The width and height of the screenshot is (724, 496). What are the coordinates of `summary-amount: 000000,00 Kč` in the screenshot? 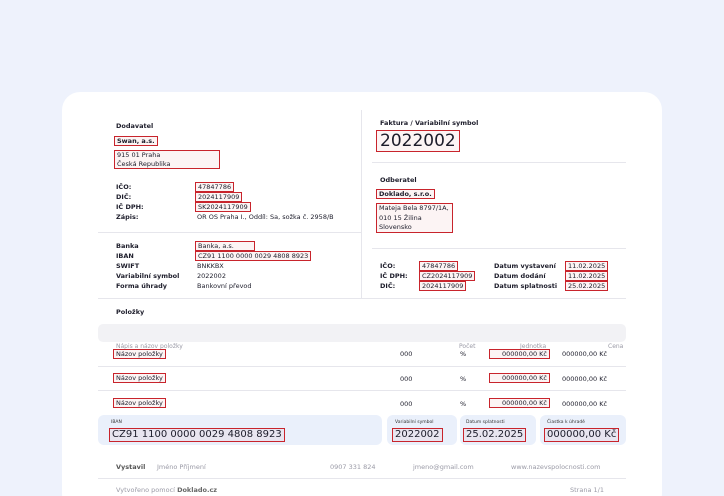 It's located at (582, 435).